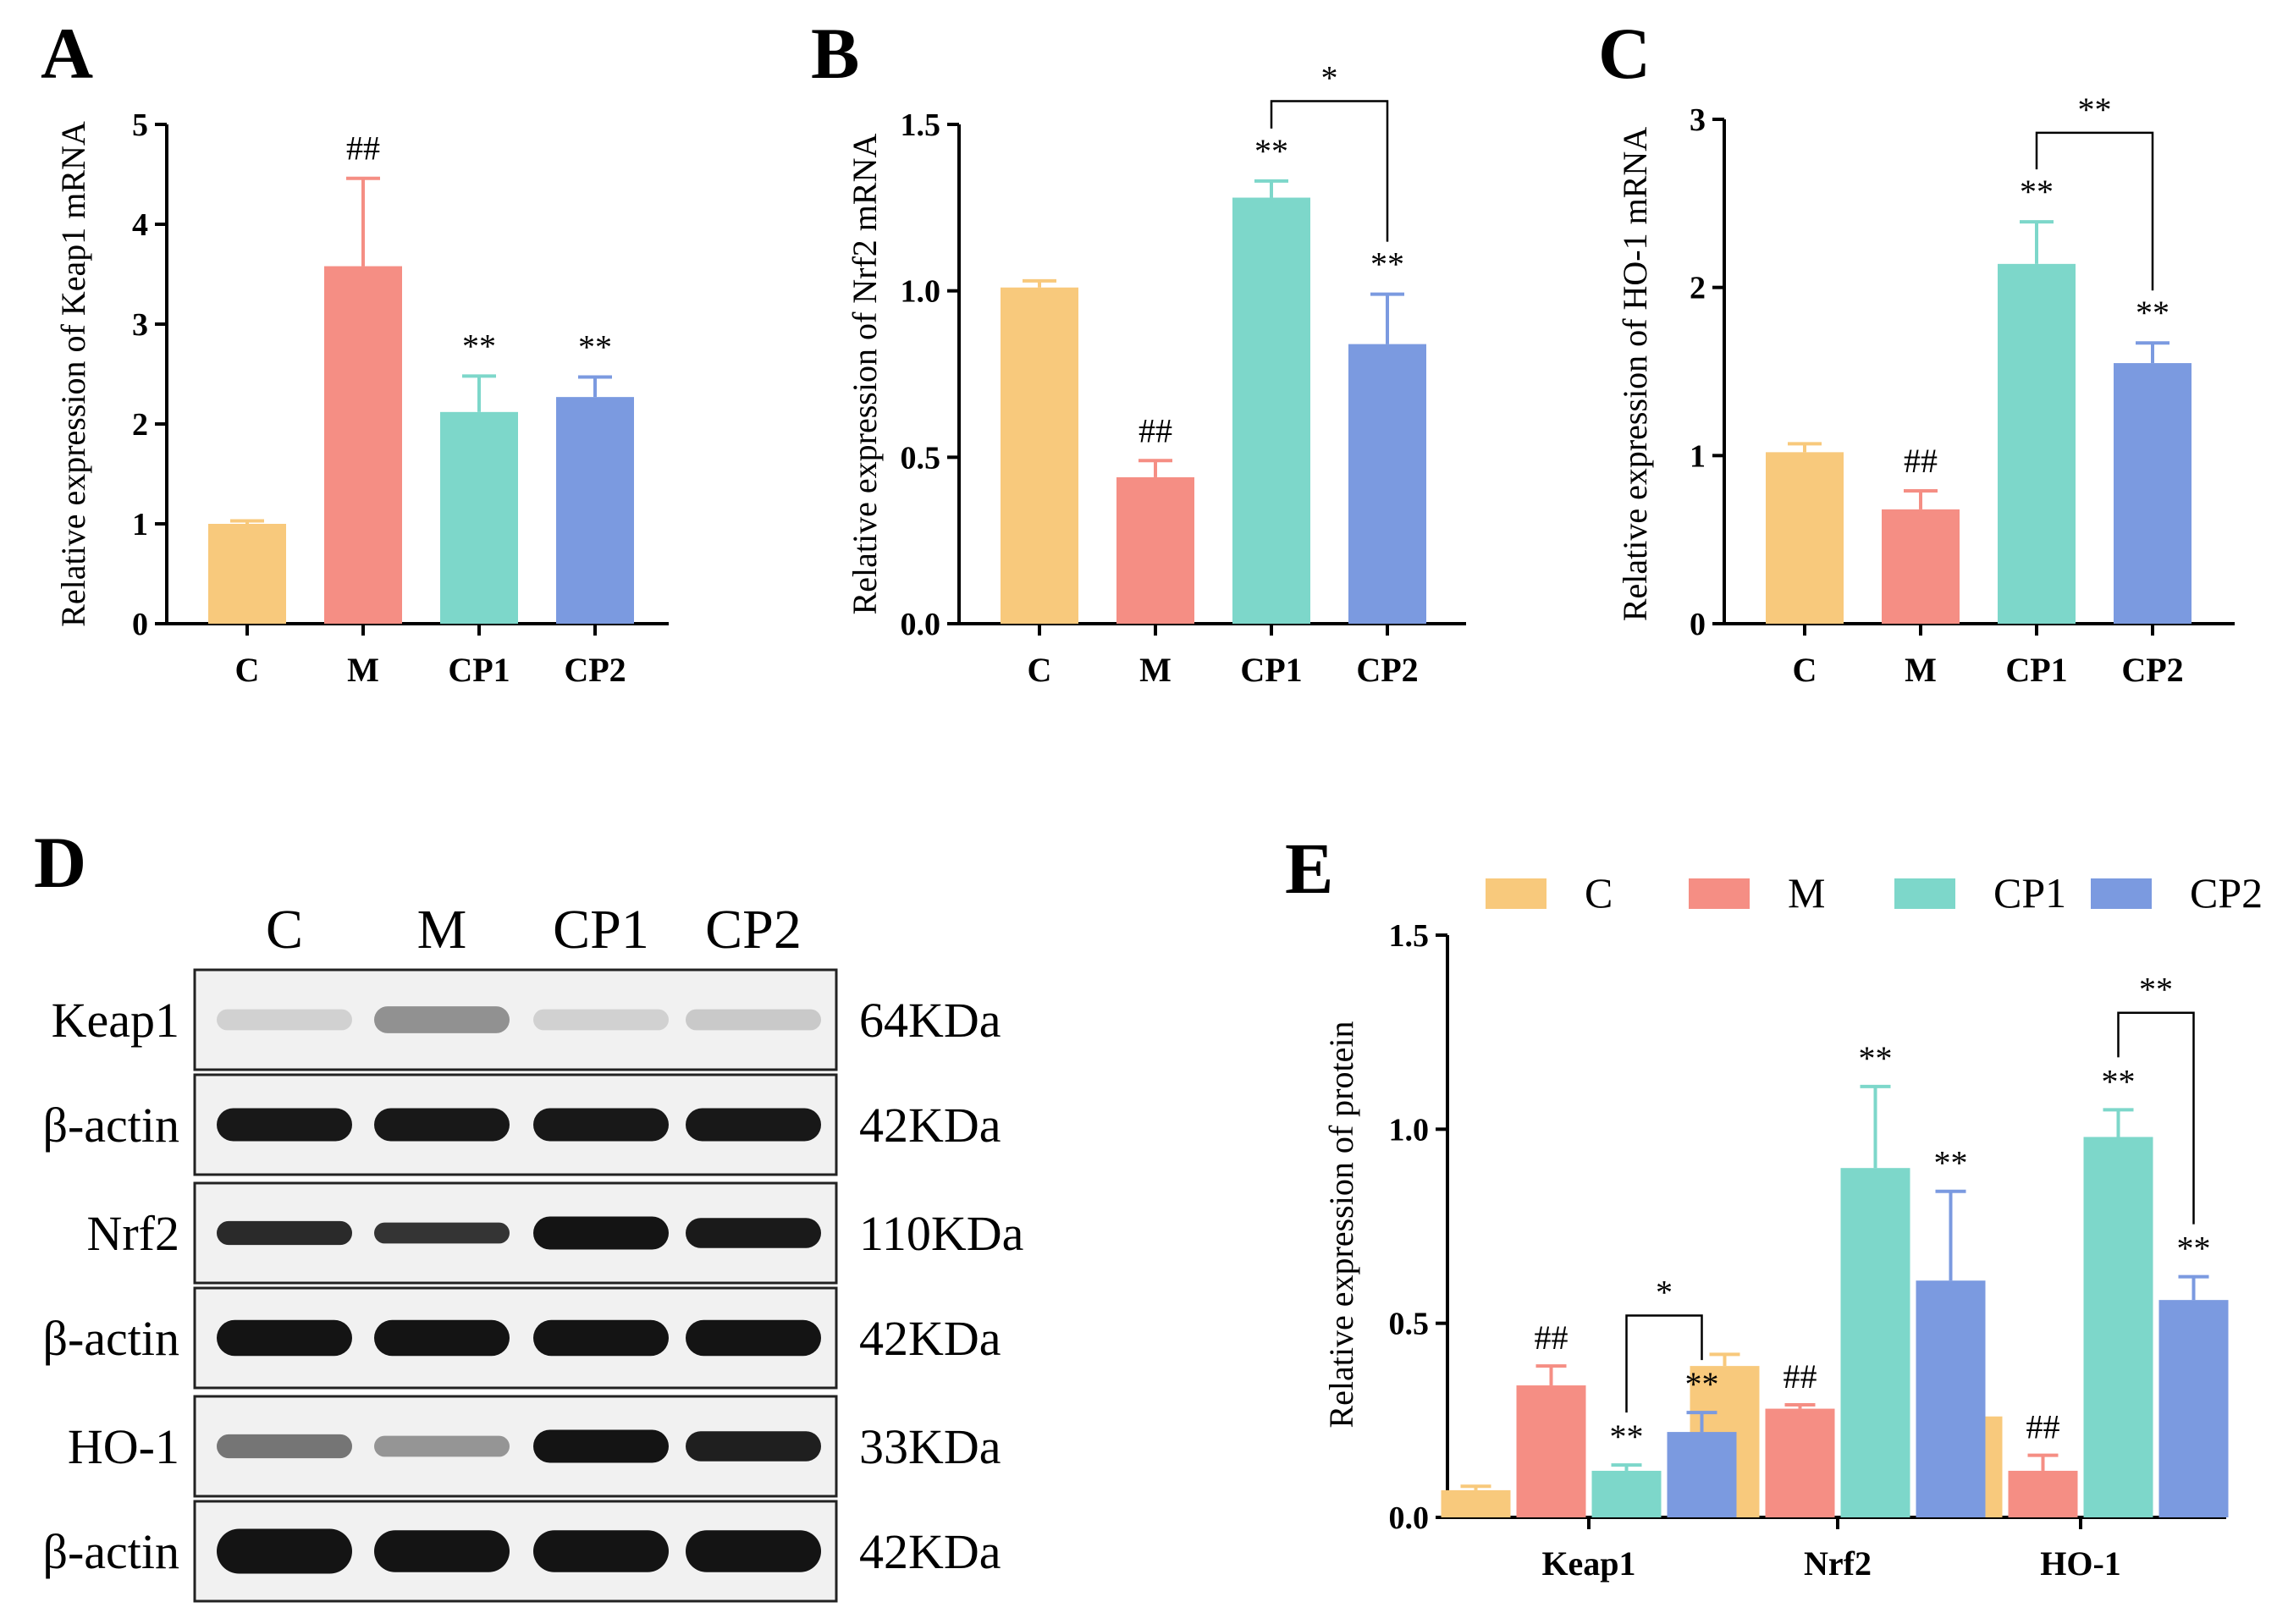  What do you see at coordinates (133, 1234) in the screenshot?
I see `protein-label: Nrf2` at bounding box center [133, 1234].